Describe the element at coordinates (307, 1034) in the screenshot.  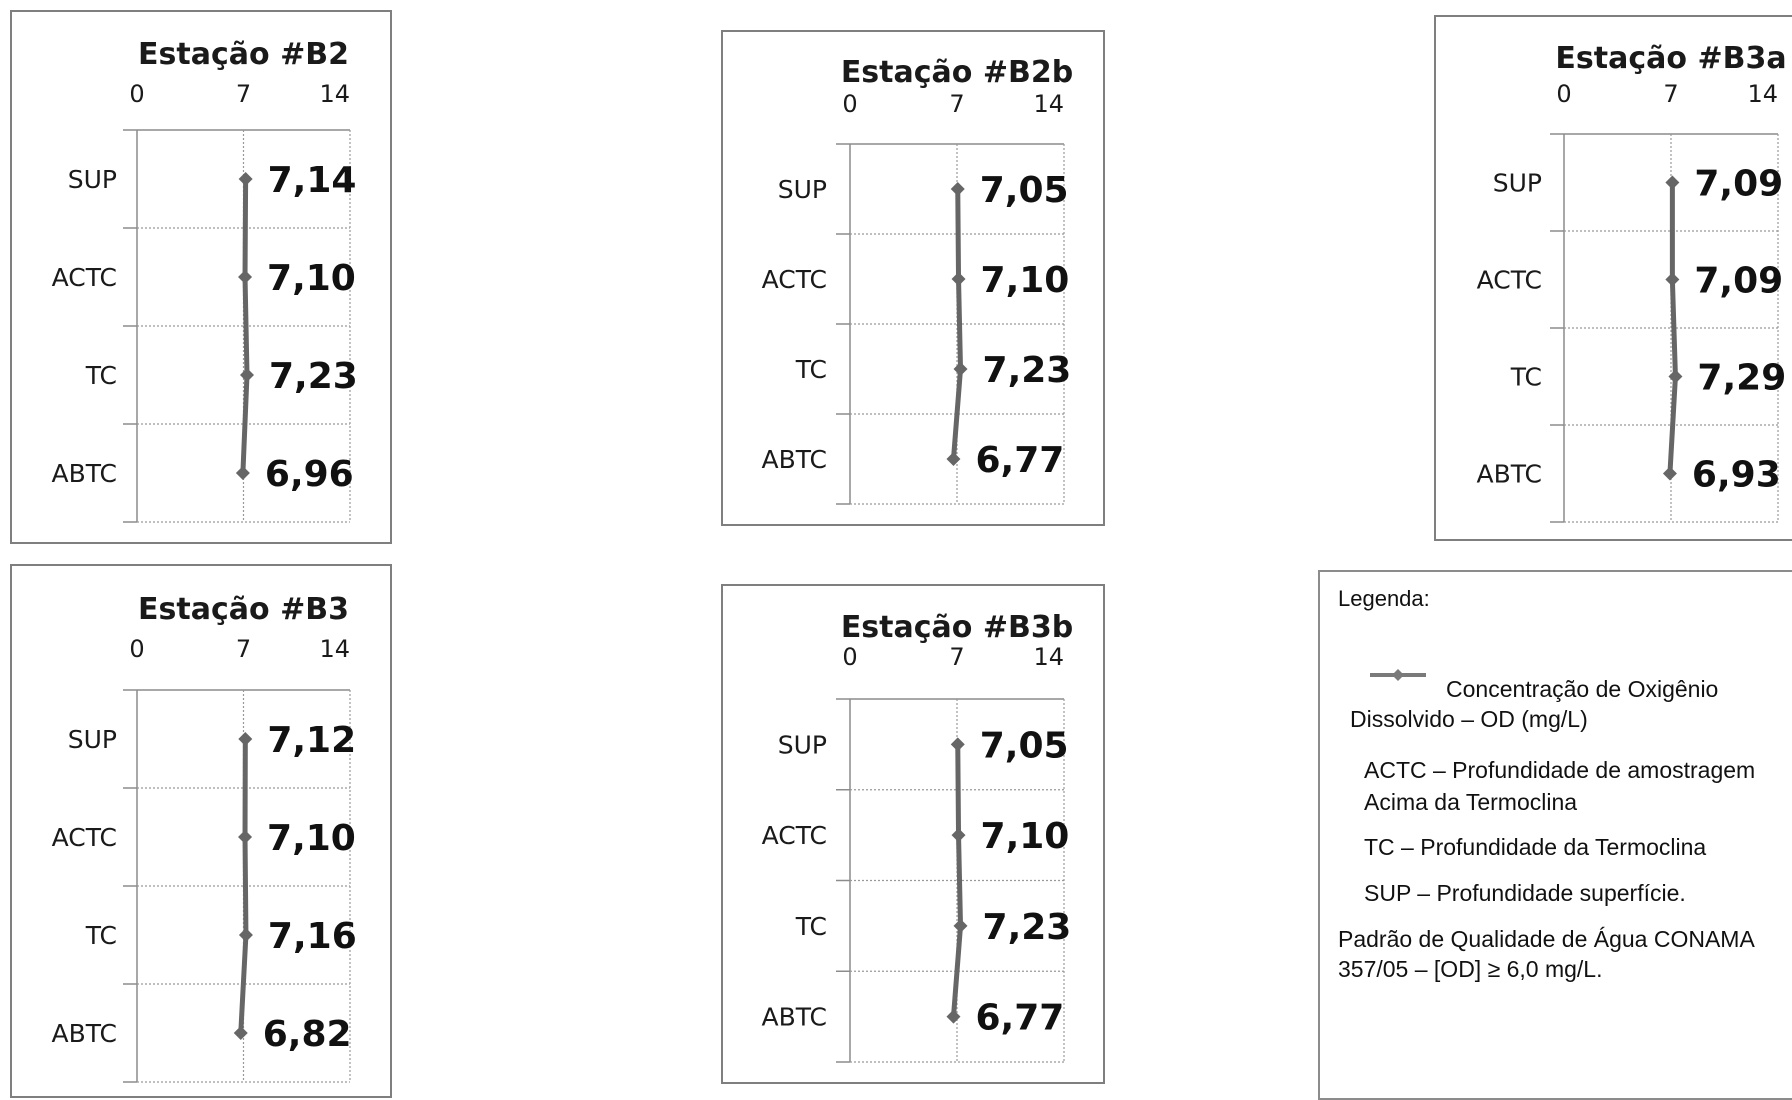
I see `data-label: 6,82` at that location.